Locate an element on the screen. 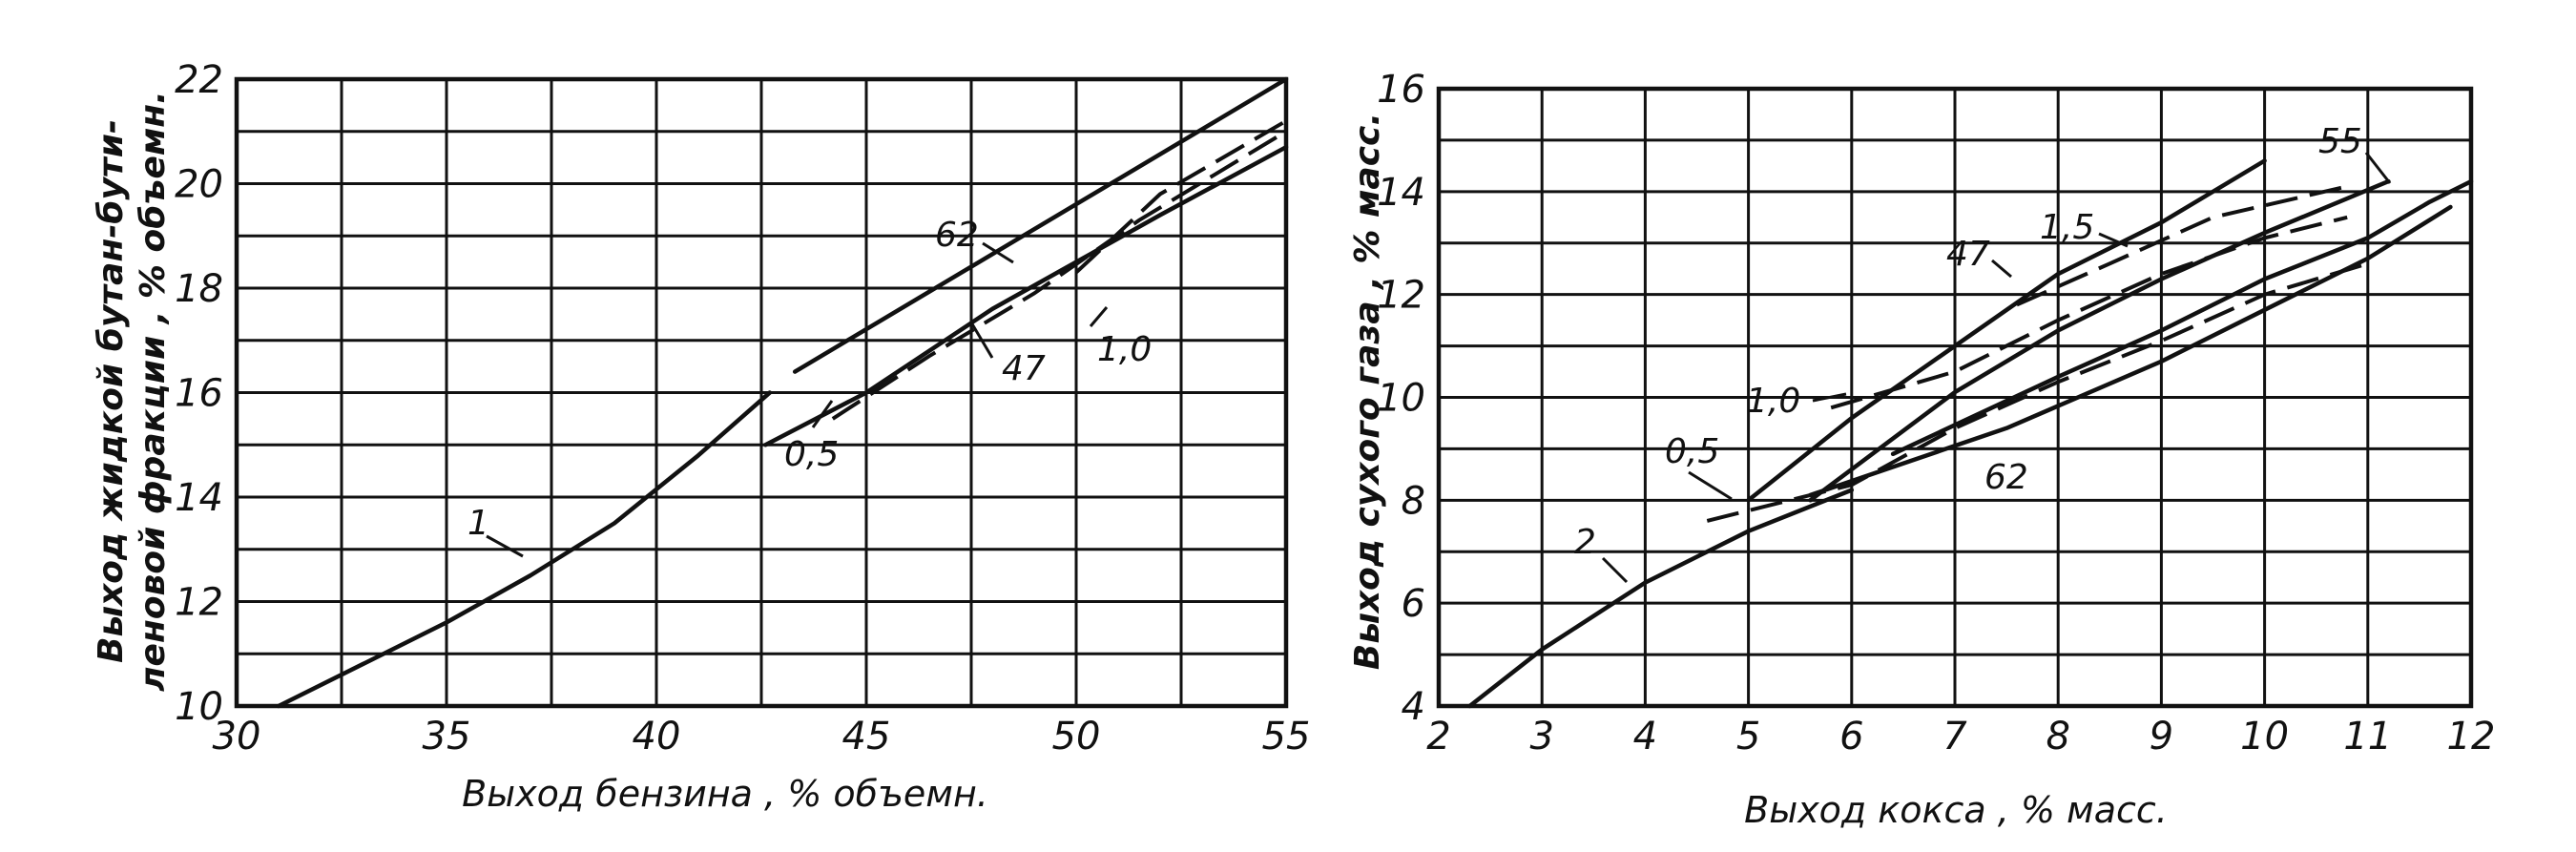 The width and height of the screenshot is (2576, 852). left-y-tick-12: 12 is located at coordinates (199, 603).